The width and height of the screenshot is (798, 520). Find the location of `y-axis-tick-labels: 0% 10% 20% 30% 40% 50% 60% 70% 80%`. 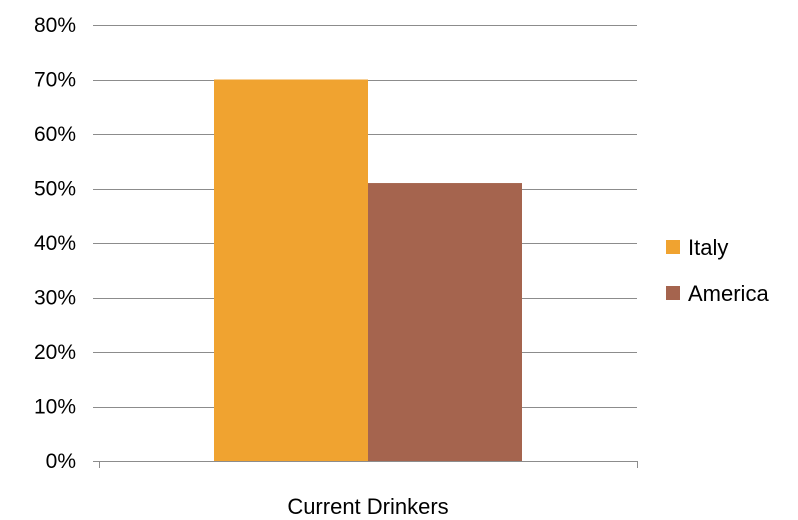

y-axis-tick-labels: 0% 10% 20% 30% 40% 50% 60% 70% 80% is located at coordinates (55, 243).